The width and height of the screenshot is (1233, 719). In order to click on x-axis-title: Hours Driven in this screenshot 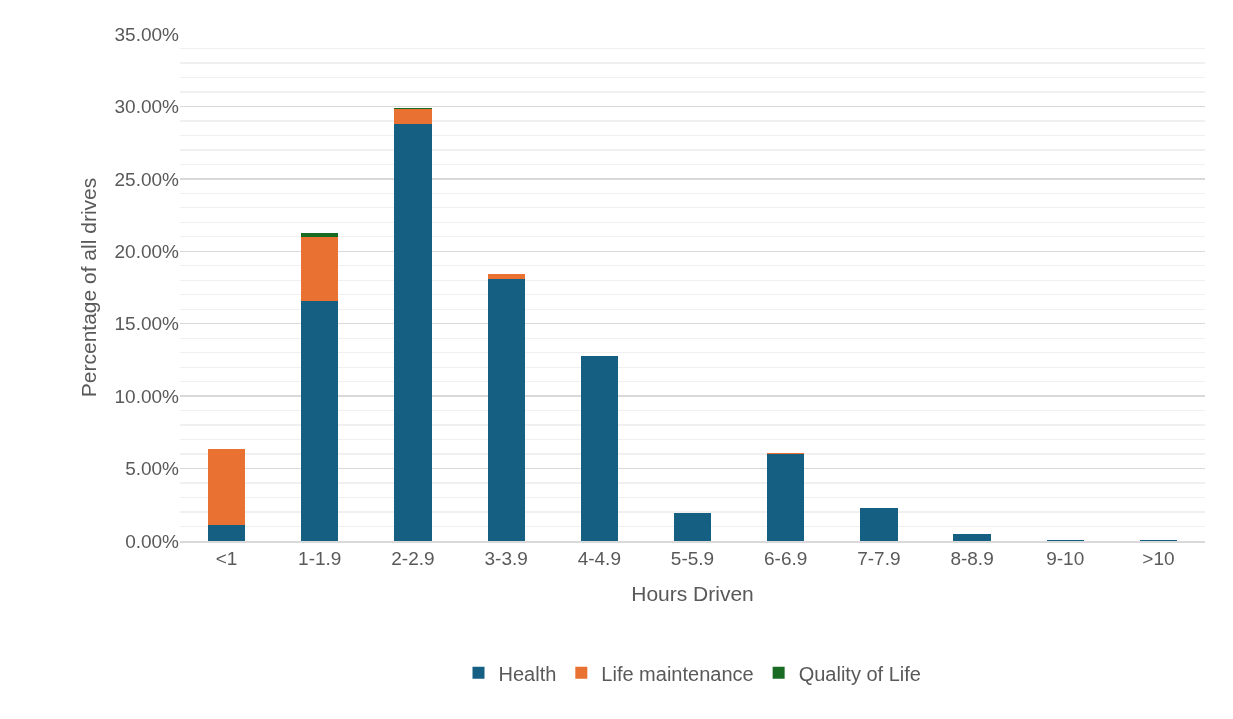, I will do `click(692, 594)`.